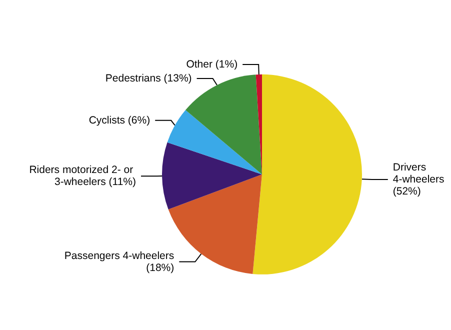 The width and height of the screenshot is (451, 330). Describe the element at coordinates (406, 192) in the screenshot. I see `data-label: (52%)` at that location.